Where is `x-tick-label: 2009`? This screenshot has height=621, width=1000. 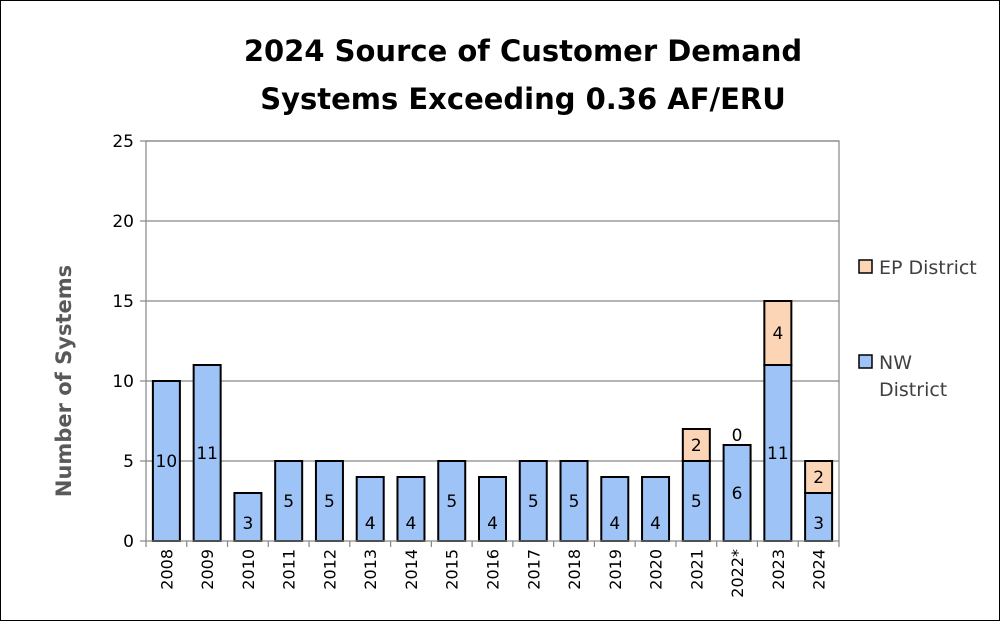 x-tick-label: 2009 is located at coordinates (207, 569).